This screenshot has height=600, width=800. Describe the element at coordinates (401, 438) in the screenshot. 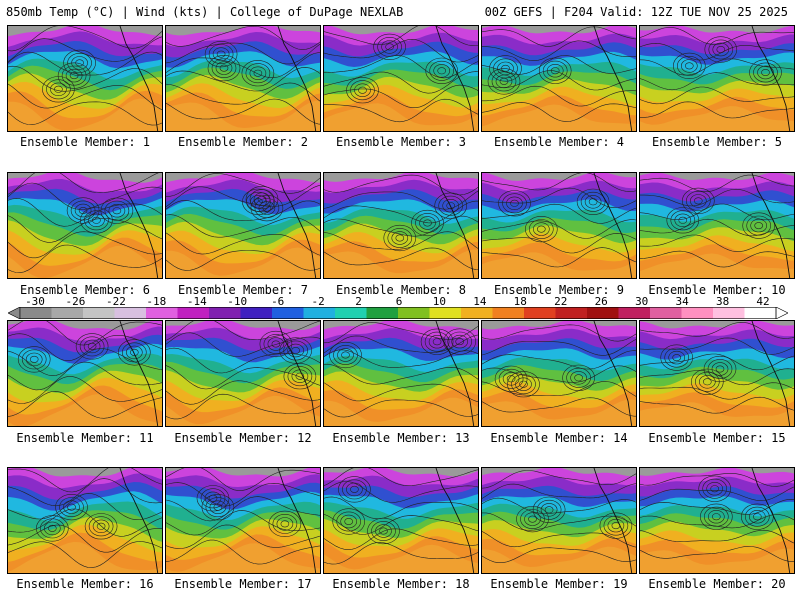

I see `ensemble-member-caption: Ensemble Member: 13` at that location.